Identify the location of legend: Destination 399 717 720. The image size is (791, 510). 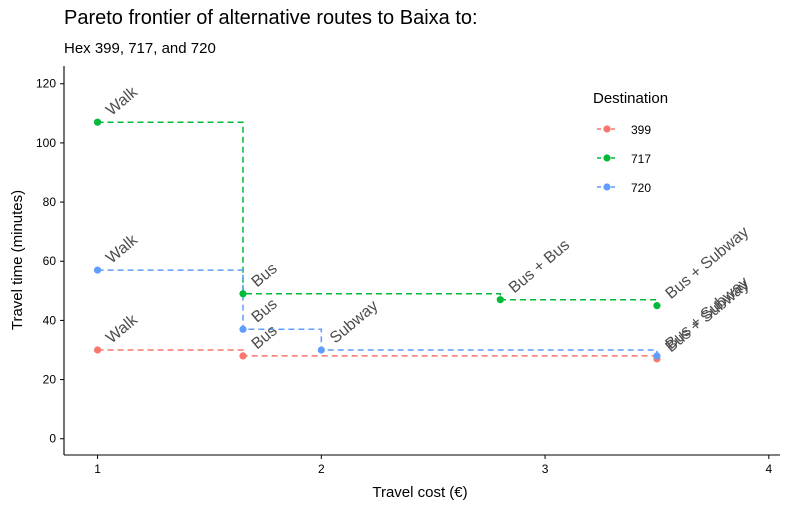
(630, 142).